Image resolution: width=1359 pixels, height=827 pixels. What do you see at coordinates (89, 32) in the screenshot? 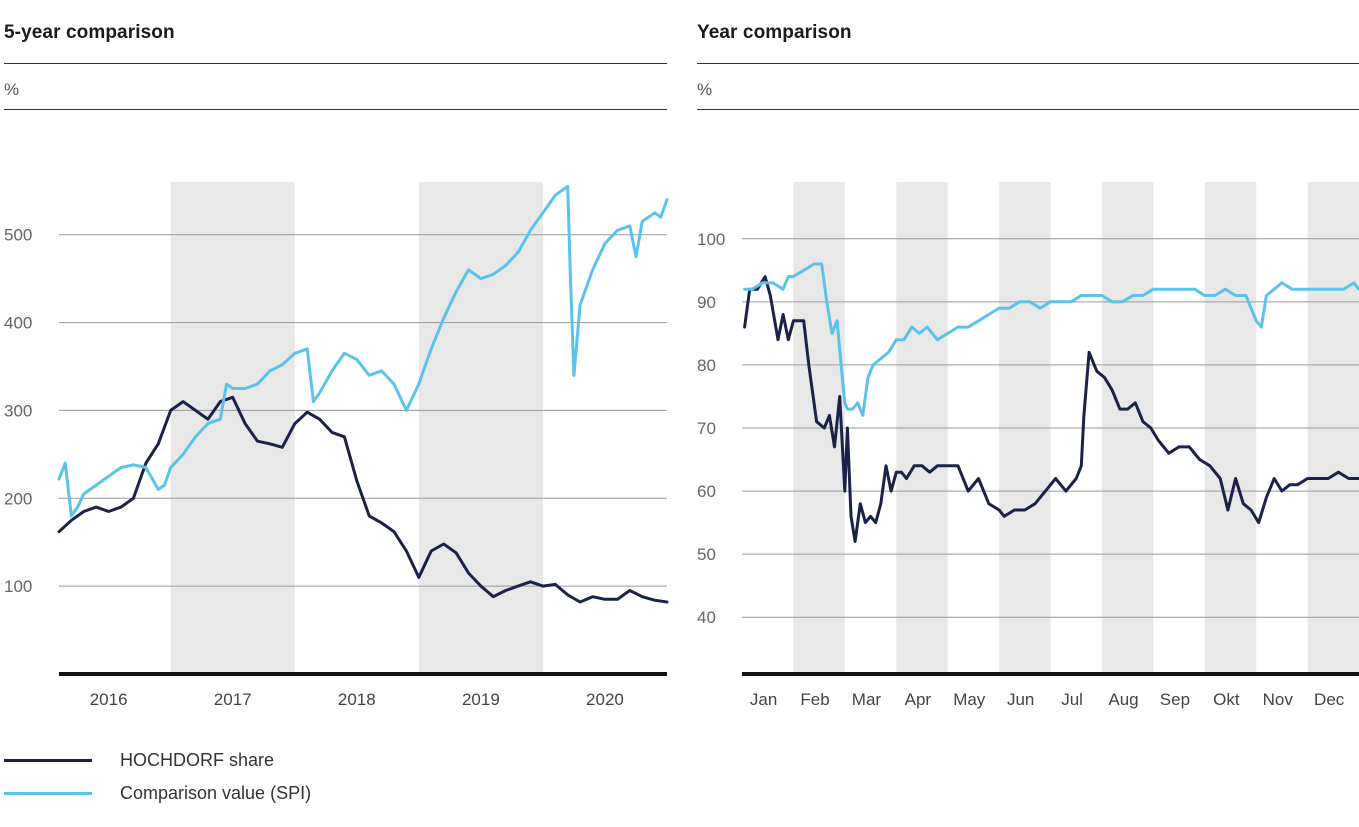
I see `panel-title-5-year: 5-year comparison` at bounding box center [89, 32].